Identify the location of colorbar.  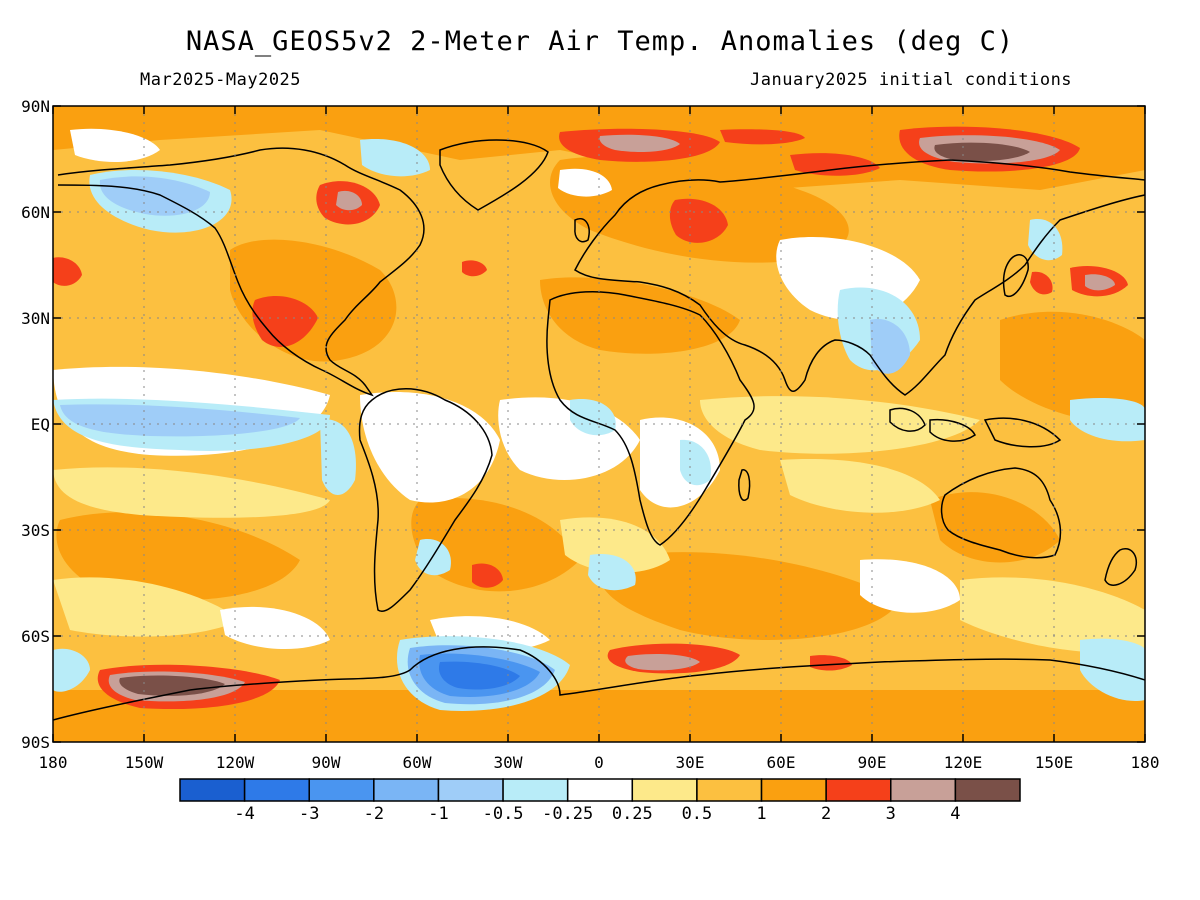
(600, 790).